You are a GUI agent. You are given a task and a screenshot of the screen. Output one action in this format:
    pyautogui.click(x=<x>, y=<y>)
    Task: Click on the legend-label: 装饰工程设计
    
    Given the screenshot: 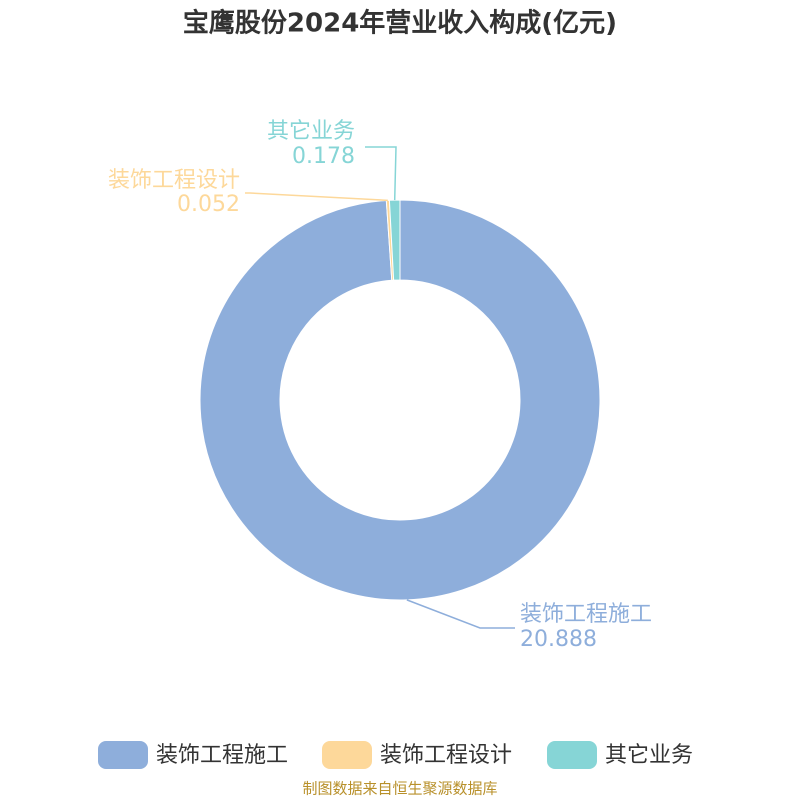 What is the action you would take?
    pyautogui.click(x=446, y=755)
    